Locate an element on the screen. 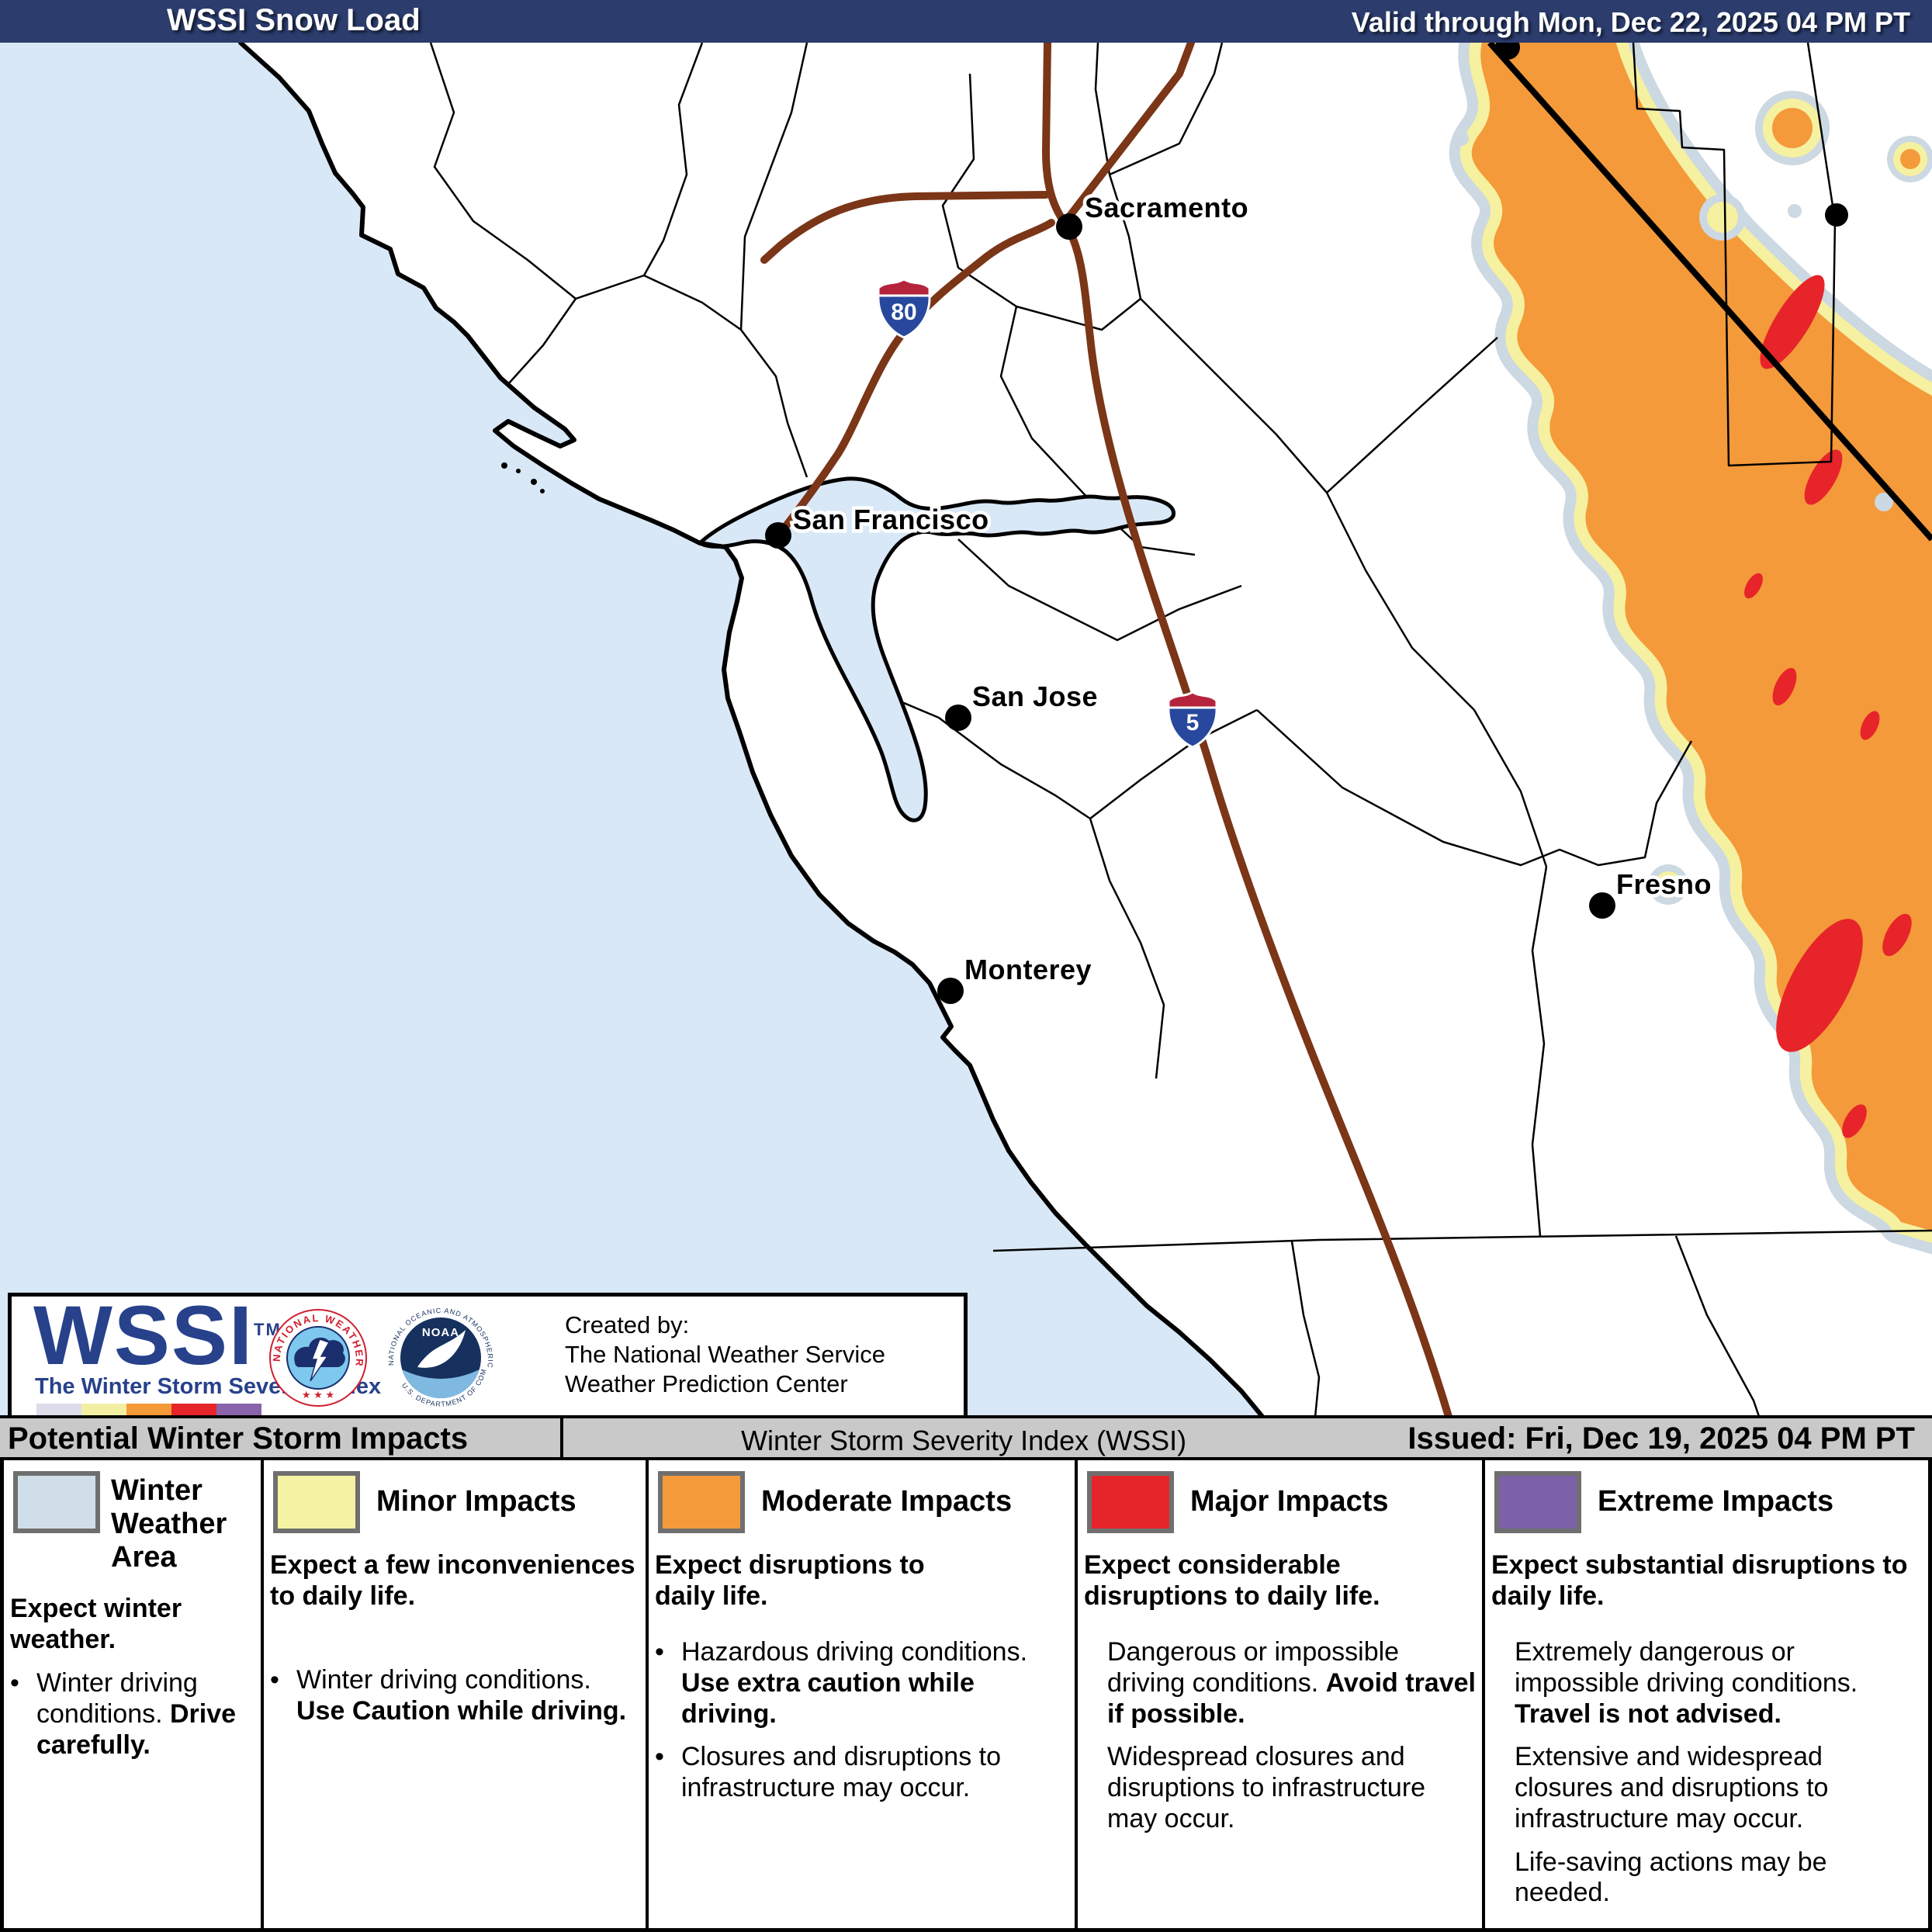 This screenshot has width=1932, height=1932. i80-shield-number: 80 is located at coordinates (903, 312).